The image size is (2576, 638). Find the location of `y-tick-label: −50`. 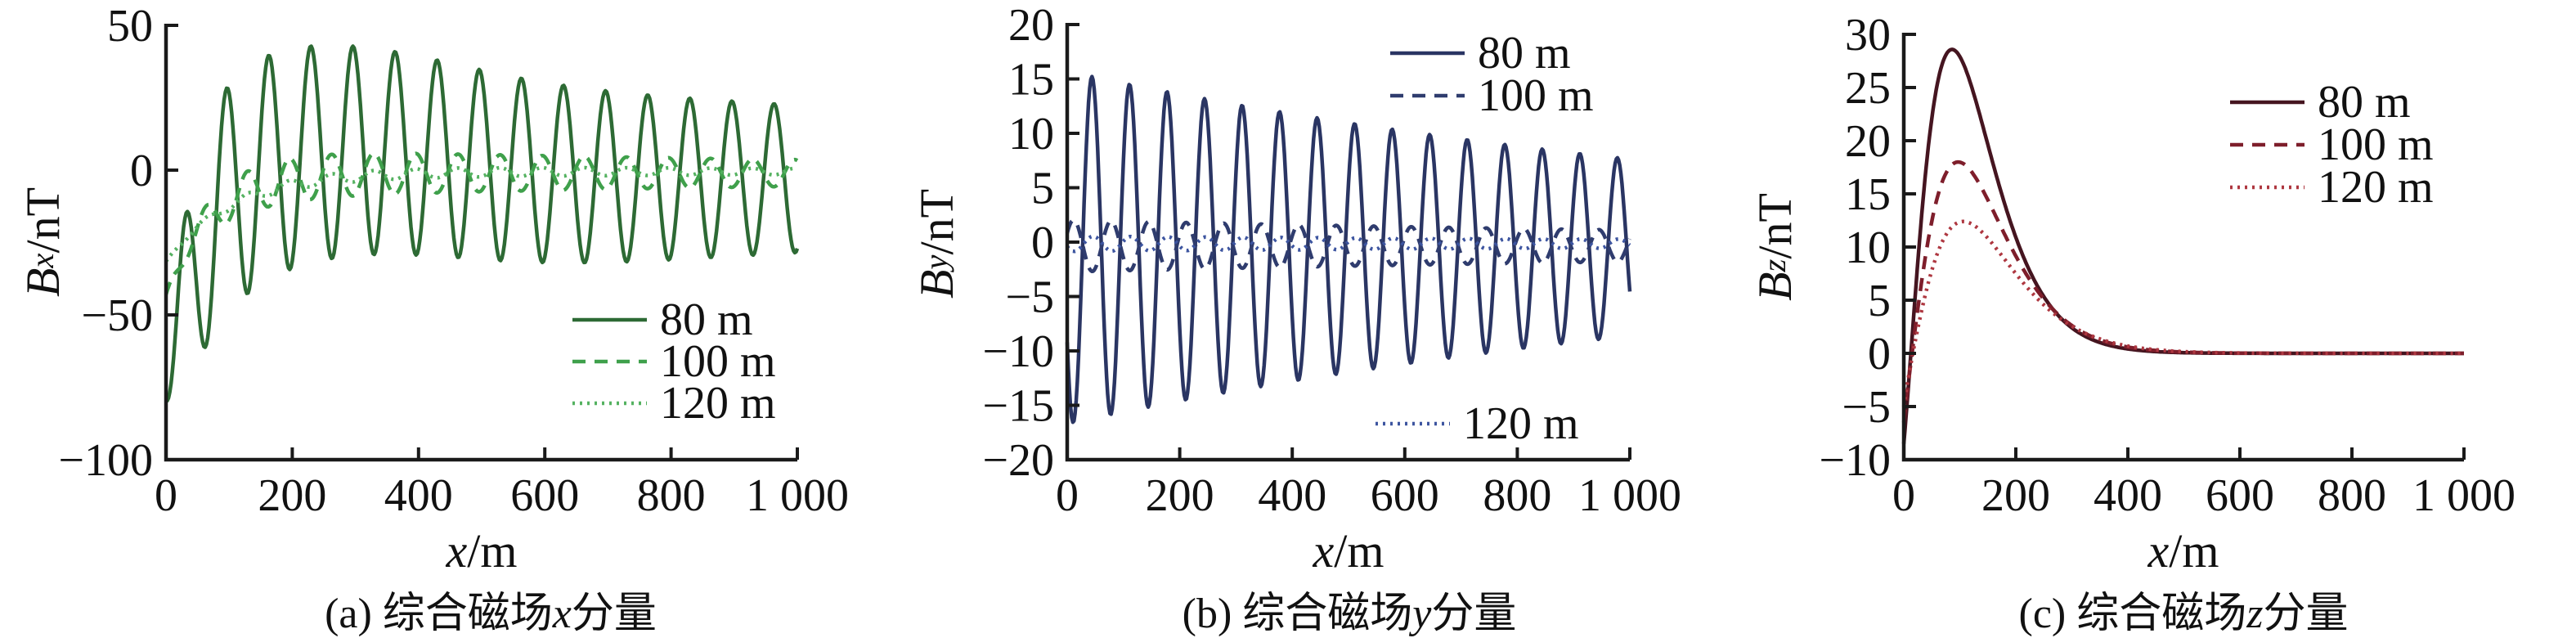

y-tick-label: −50 is located at coordinates (117, 315).